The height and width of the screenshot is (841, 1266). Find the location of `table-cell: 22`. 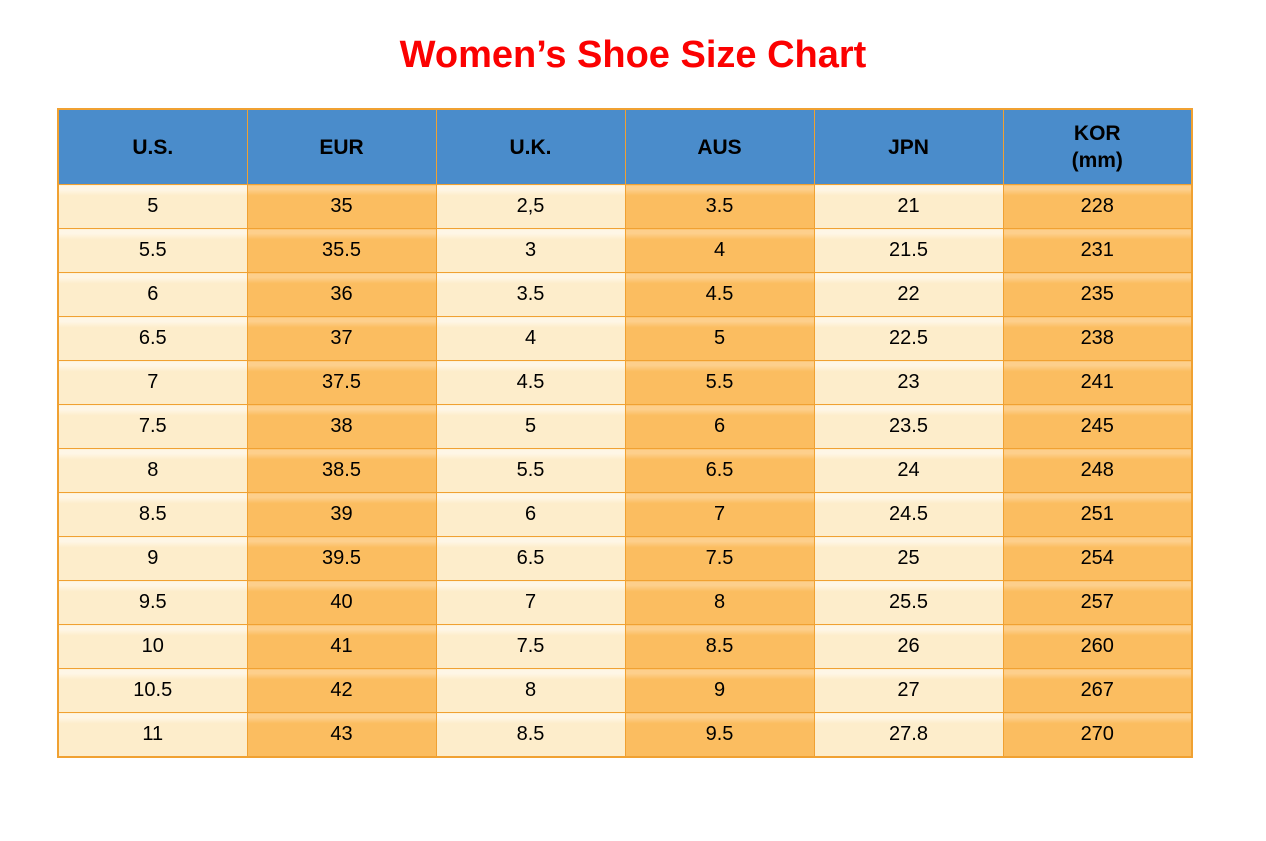

table-cell: 22 is located at coordinates (908, 294).